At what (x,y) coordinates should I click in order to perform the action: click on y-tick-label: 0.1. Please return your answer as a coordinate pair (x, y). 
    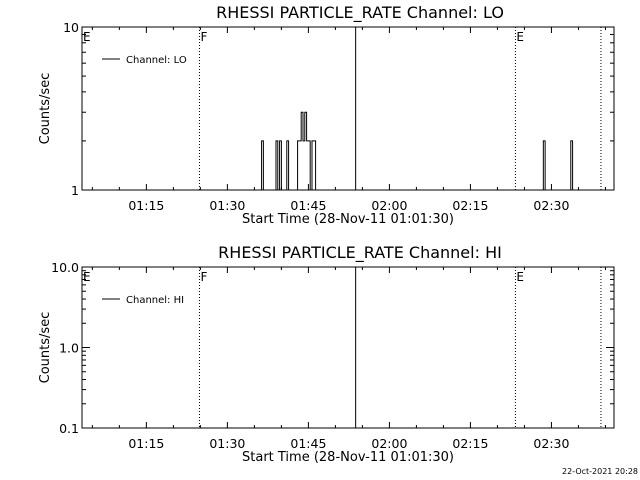
    Looking at the image, I should click on (69, 428).